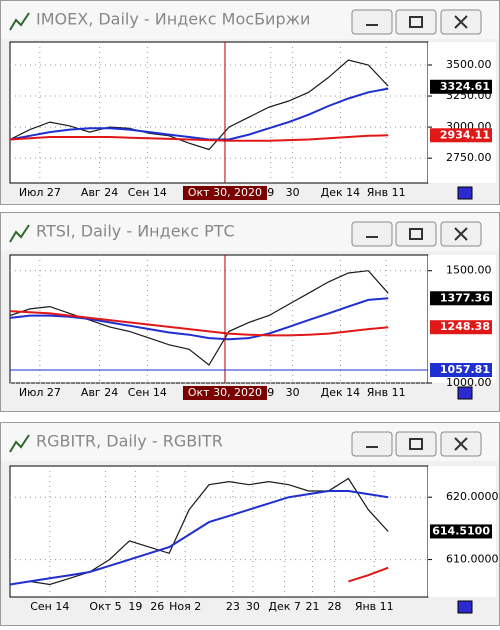  Describe the element at coordinates (469, 270) in the screenshot. I see `y-tick-label: 1500.00` at that location.